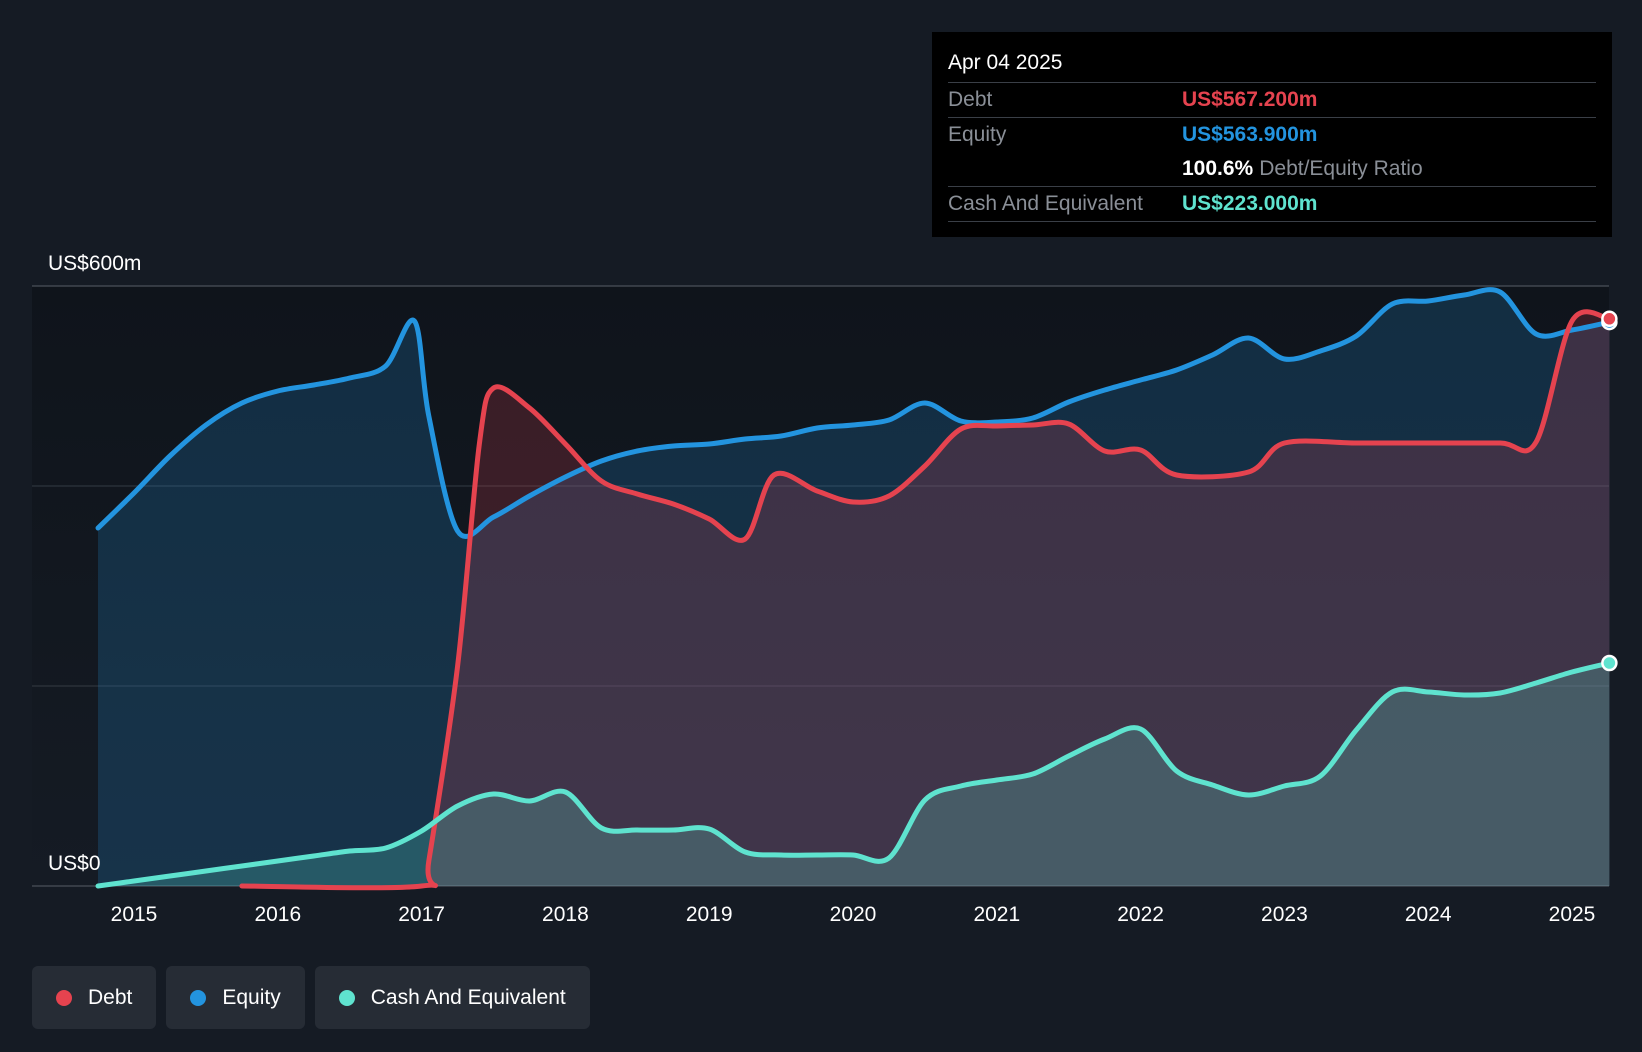 This screenshot has height=1052, width=1642. I want to click on tooltip-debt-label: Debt, so click(970, 99).